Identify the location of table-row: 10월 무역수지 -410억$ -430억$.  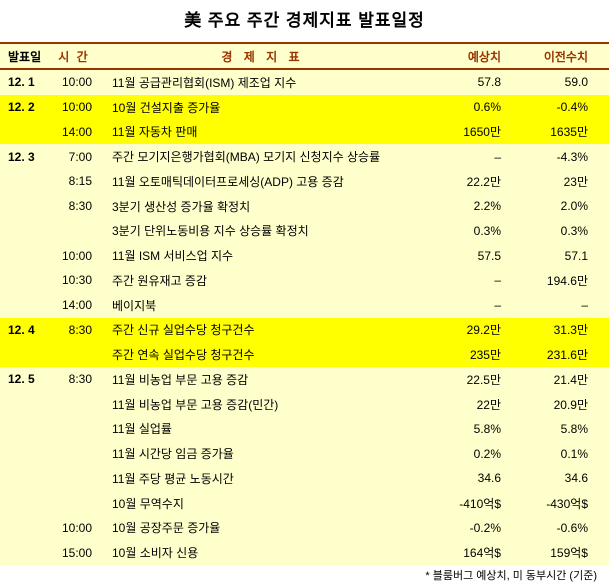
(304, 503).